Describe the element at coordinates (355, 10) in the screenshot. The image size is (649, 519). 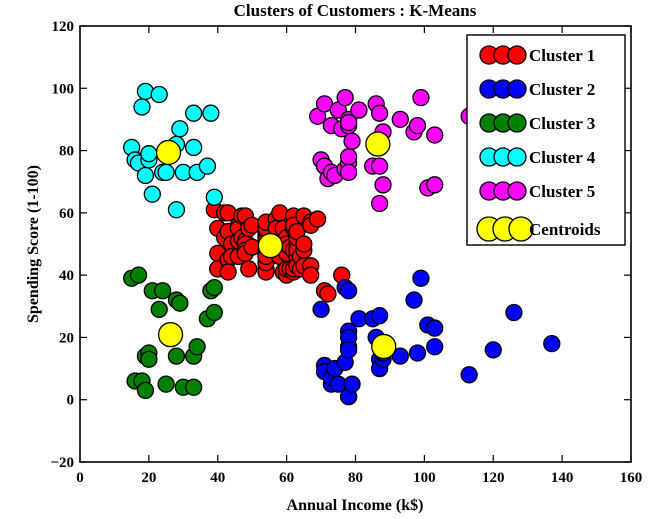
I see `chart-title: Clusters of Customers : K-Means` at that location.